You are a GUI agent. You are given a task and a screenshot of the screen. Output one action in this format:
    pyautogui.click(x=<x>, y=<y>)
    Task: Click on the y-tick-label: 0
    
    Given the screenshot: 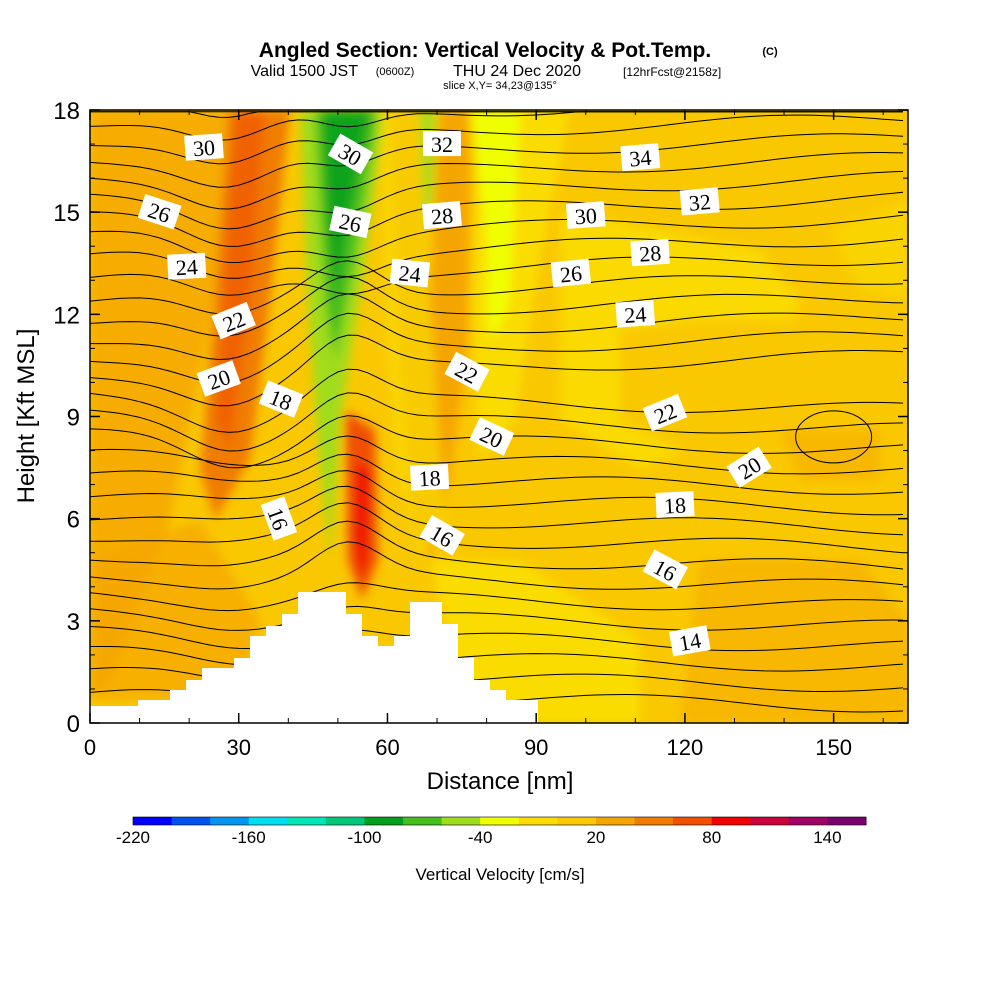 What is the action you would take?
    pyautogui.click(x=73, y=724)
    